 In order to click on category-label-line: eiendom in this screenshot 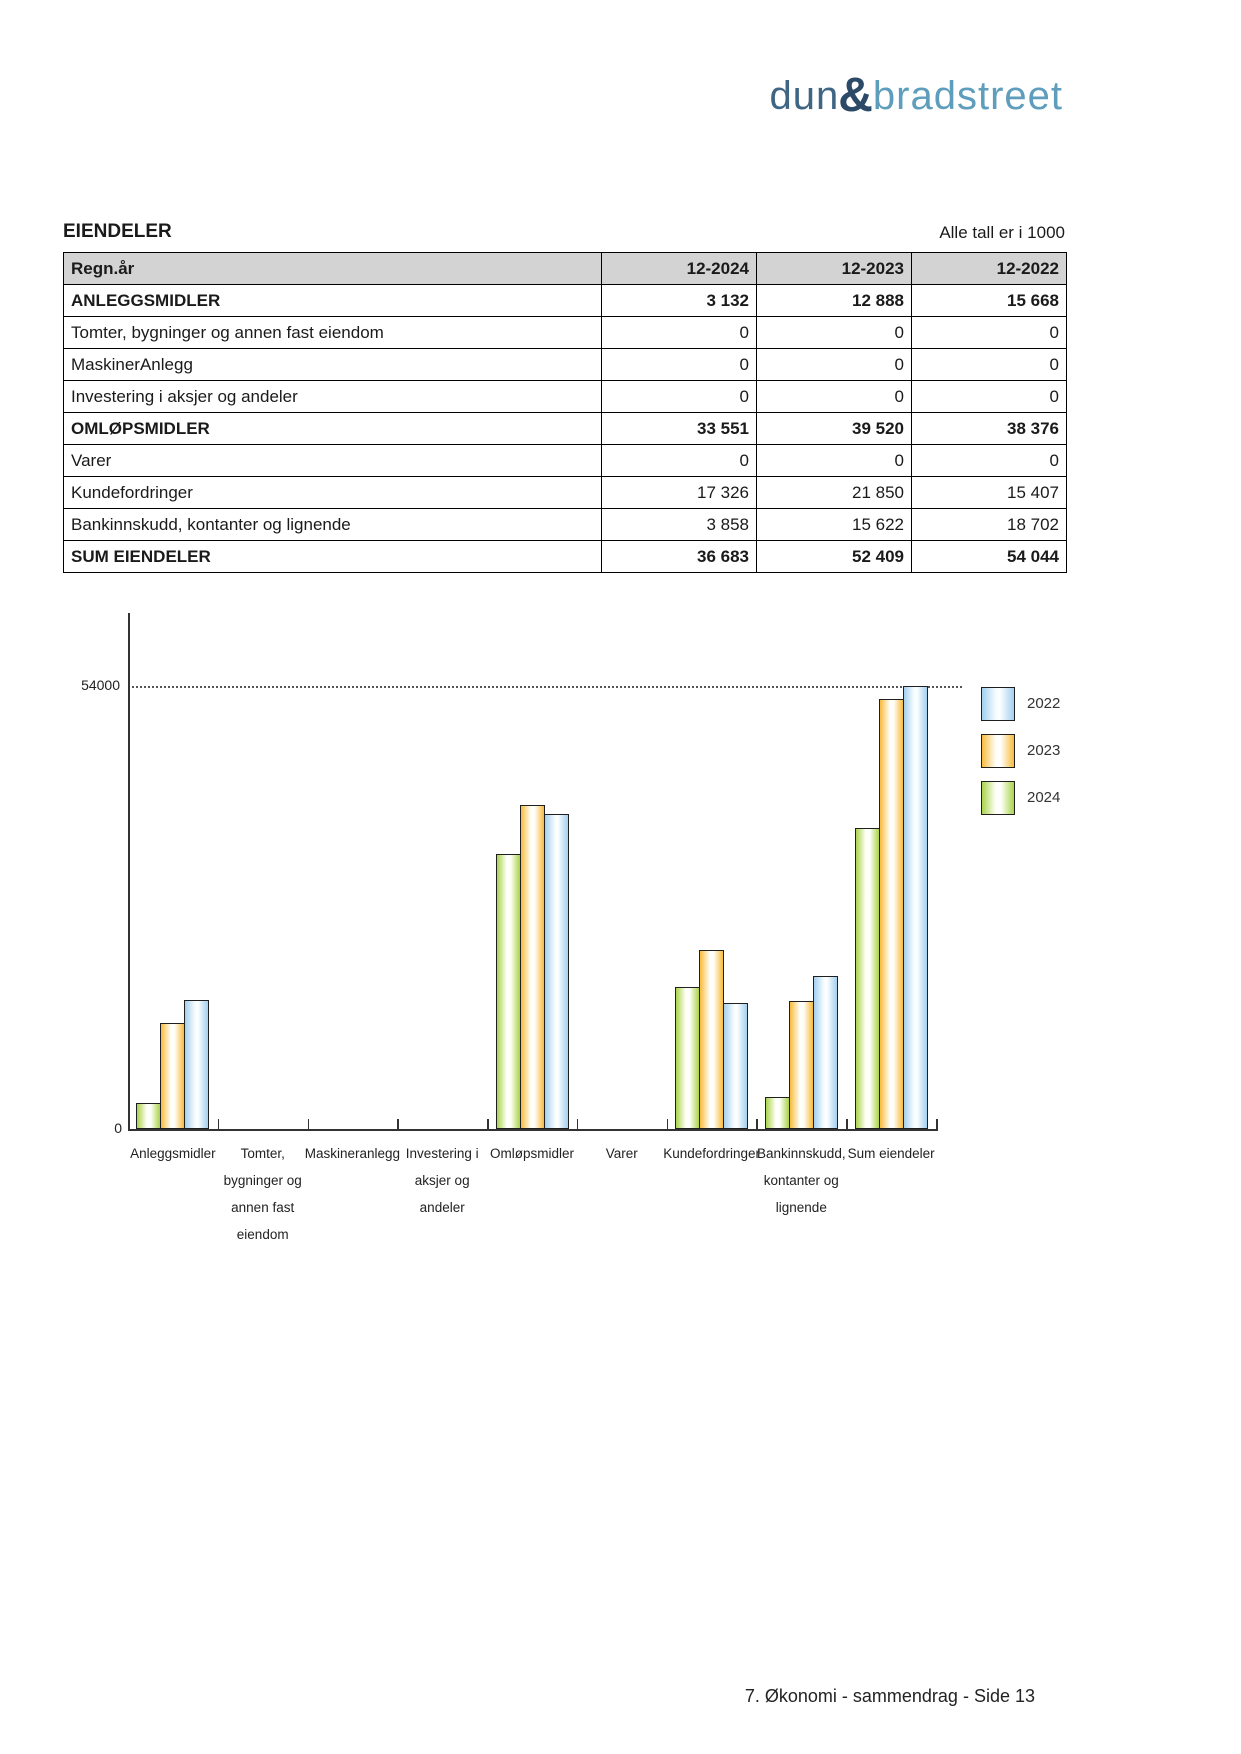, I will do `click(262, 1234)`.